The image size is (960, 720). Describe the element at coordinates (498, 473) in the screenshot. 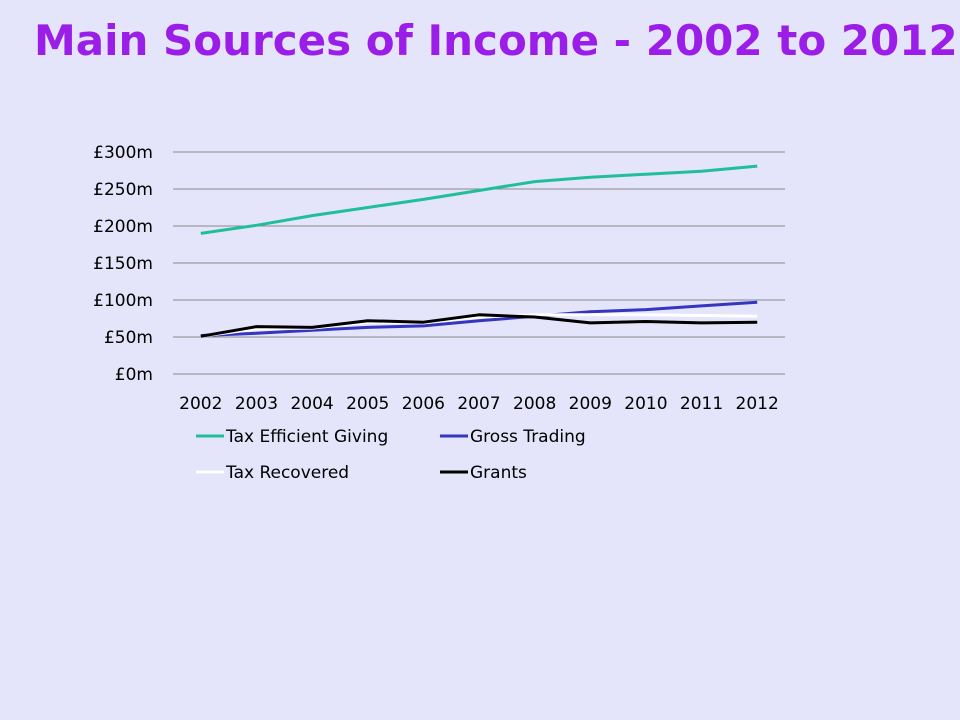

I see `legend-label: Grants` at that location.